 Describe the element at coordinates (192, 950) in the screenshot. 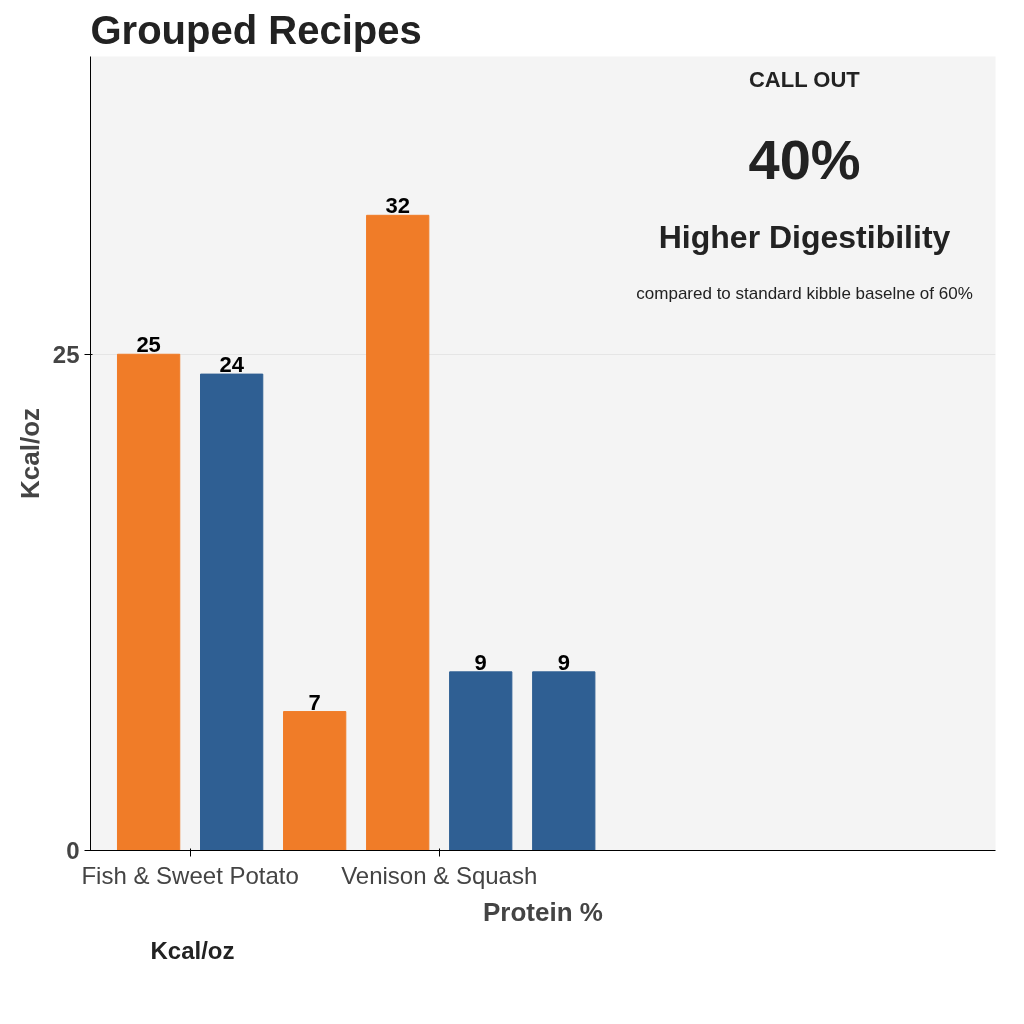

I see `text: Kcal/oz` at that location.